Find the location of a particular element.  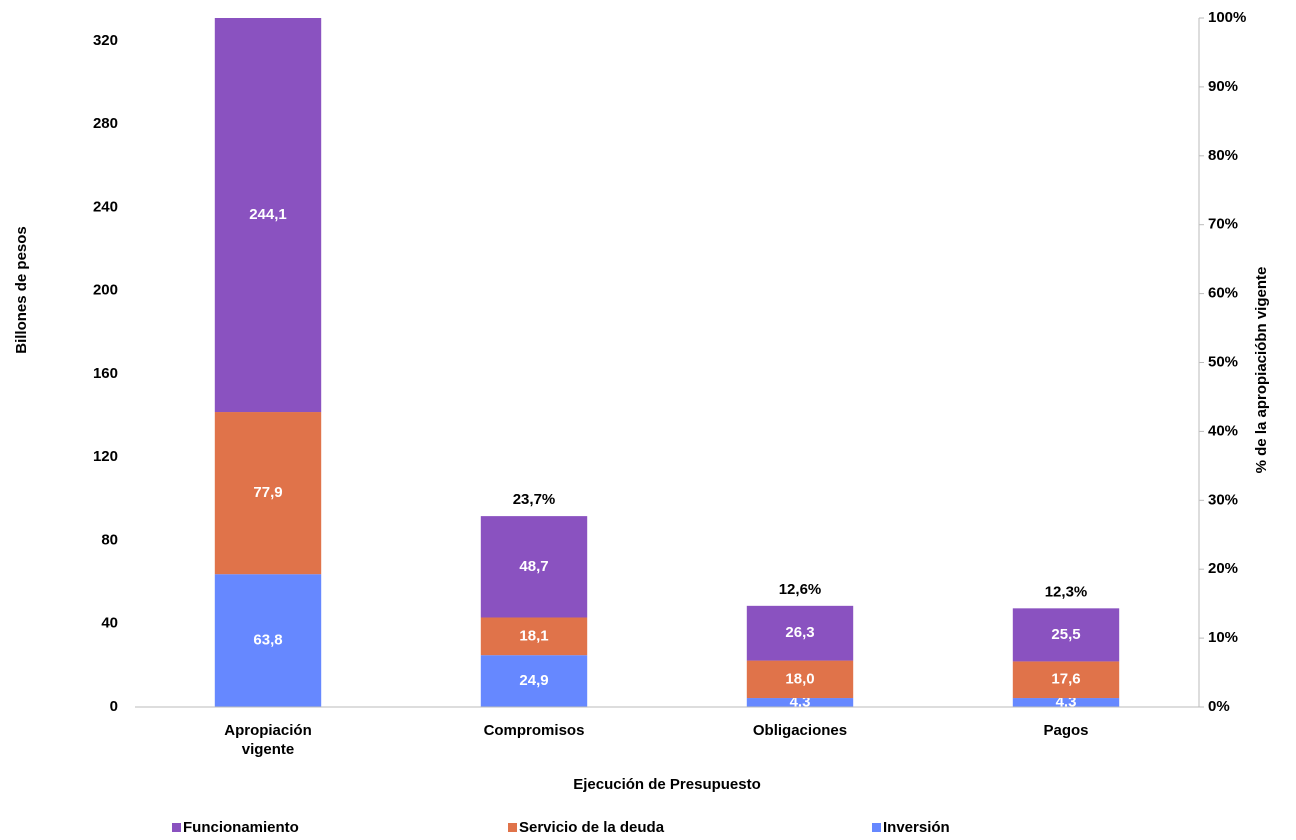

percent-label: 12,3% is located at coordinates (1066, 591).